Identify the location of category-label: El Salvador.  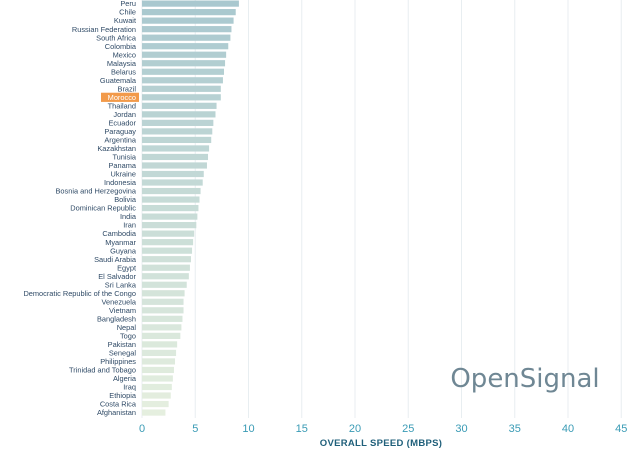
(117, 276).